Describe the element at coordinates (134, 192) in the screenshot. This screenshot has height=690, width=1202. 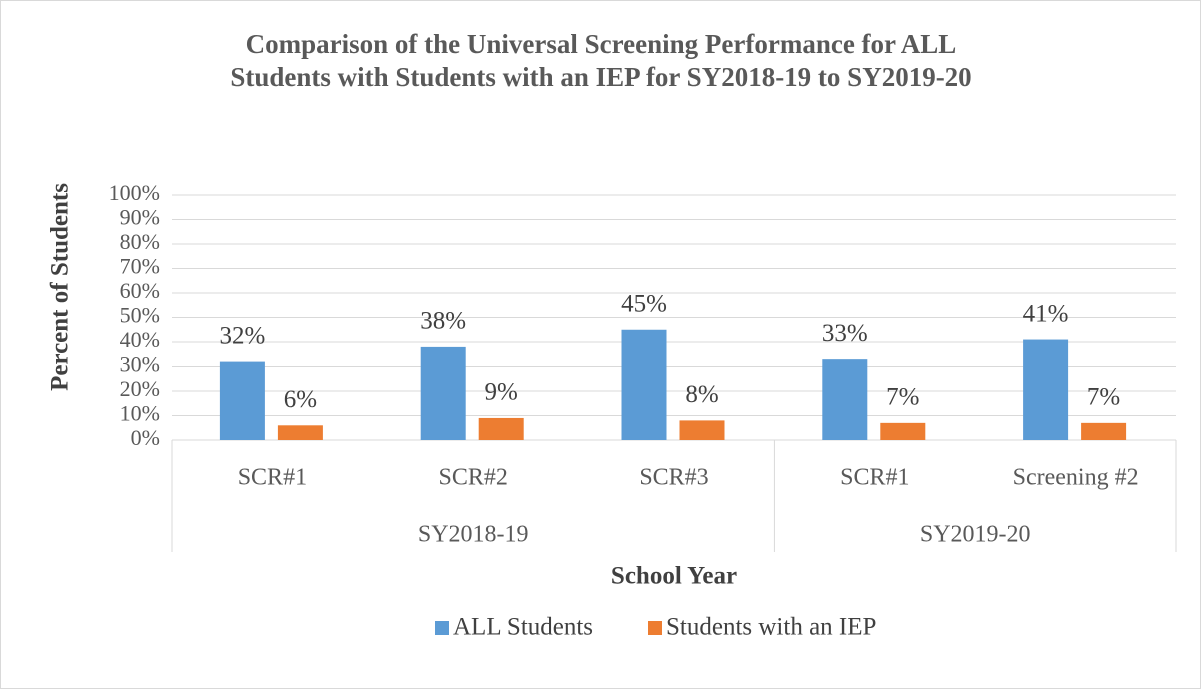
I see `y-tick-label: 100%` at that location.